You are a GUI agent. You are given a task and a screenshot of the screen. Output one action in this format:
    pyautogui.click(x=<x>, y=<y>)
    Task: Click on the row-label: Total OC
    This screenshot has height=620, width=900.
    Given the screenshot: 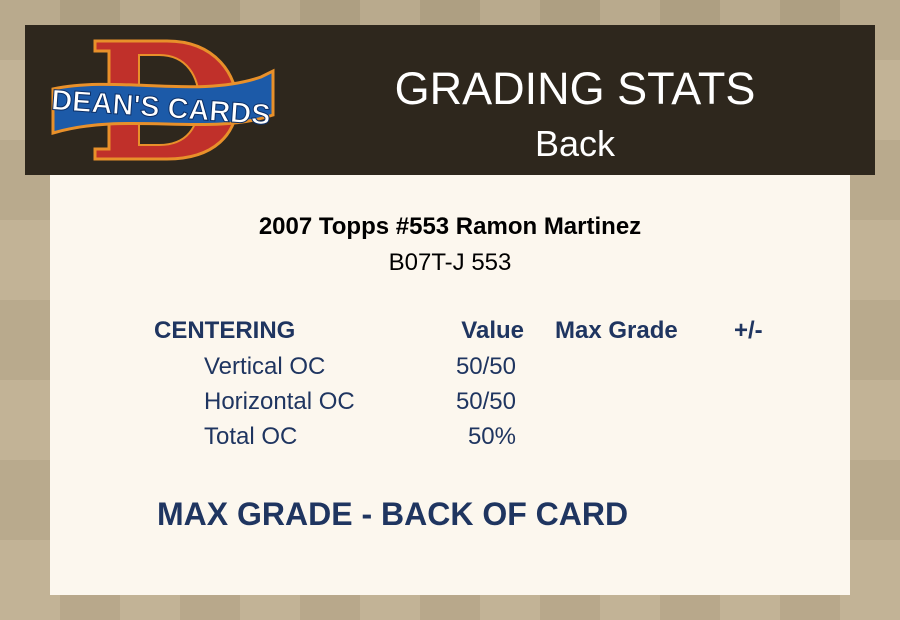 What is the action you would take?
    pyautogui.click(x=251, y=436)
    